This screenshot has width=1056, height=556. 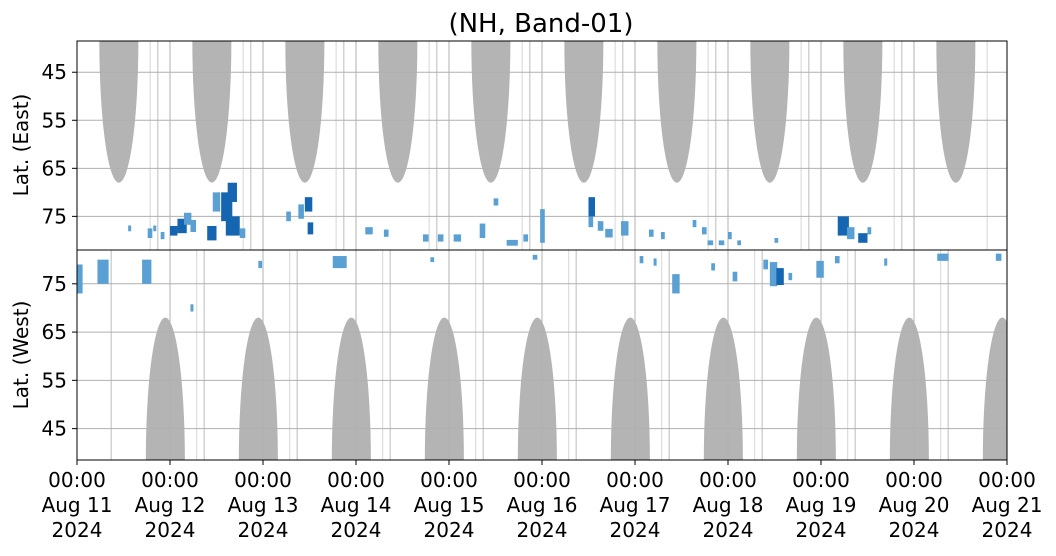 I want to click on west-ylabel: Lat. (West), so click(x=21, y=355).